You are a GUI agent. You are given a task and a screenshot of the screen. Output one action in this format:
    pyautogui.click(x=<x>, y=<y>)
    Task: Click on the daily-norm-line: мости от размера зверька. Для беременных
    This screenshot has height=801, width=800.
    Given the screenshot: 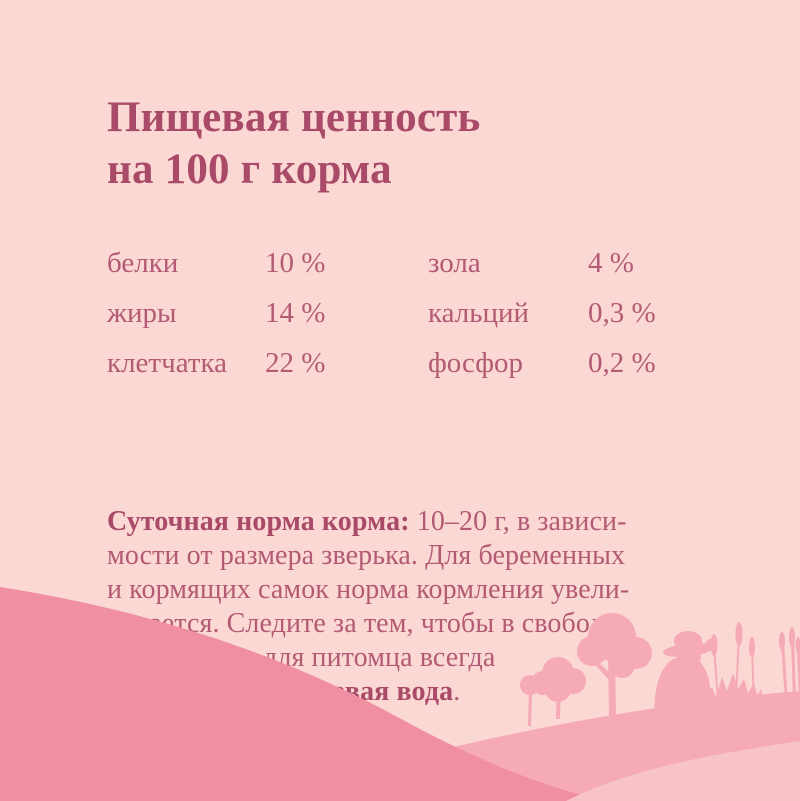 What is the action you would take?
    pyautogui.click(x=366, y=555)
    